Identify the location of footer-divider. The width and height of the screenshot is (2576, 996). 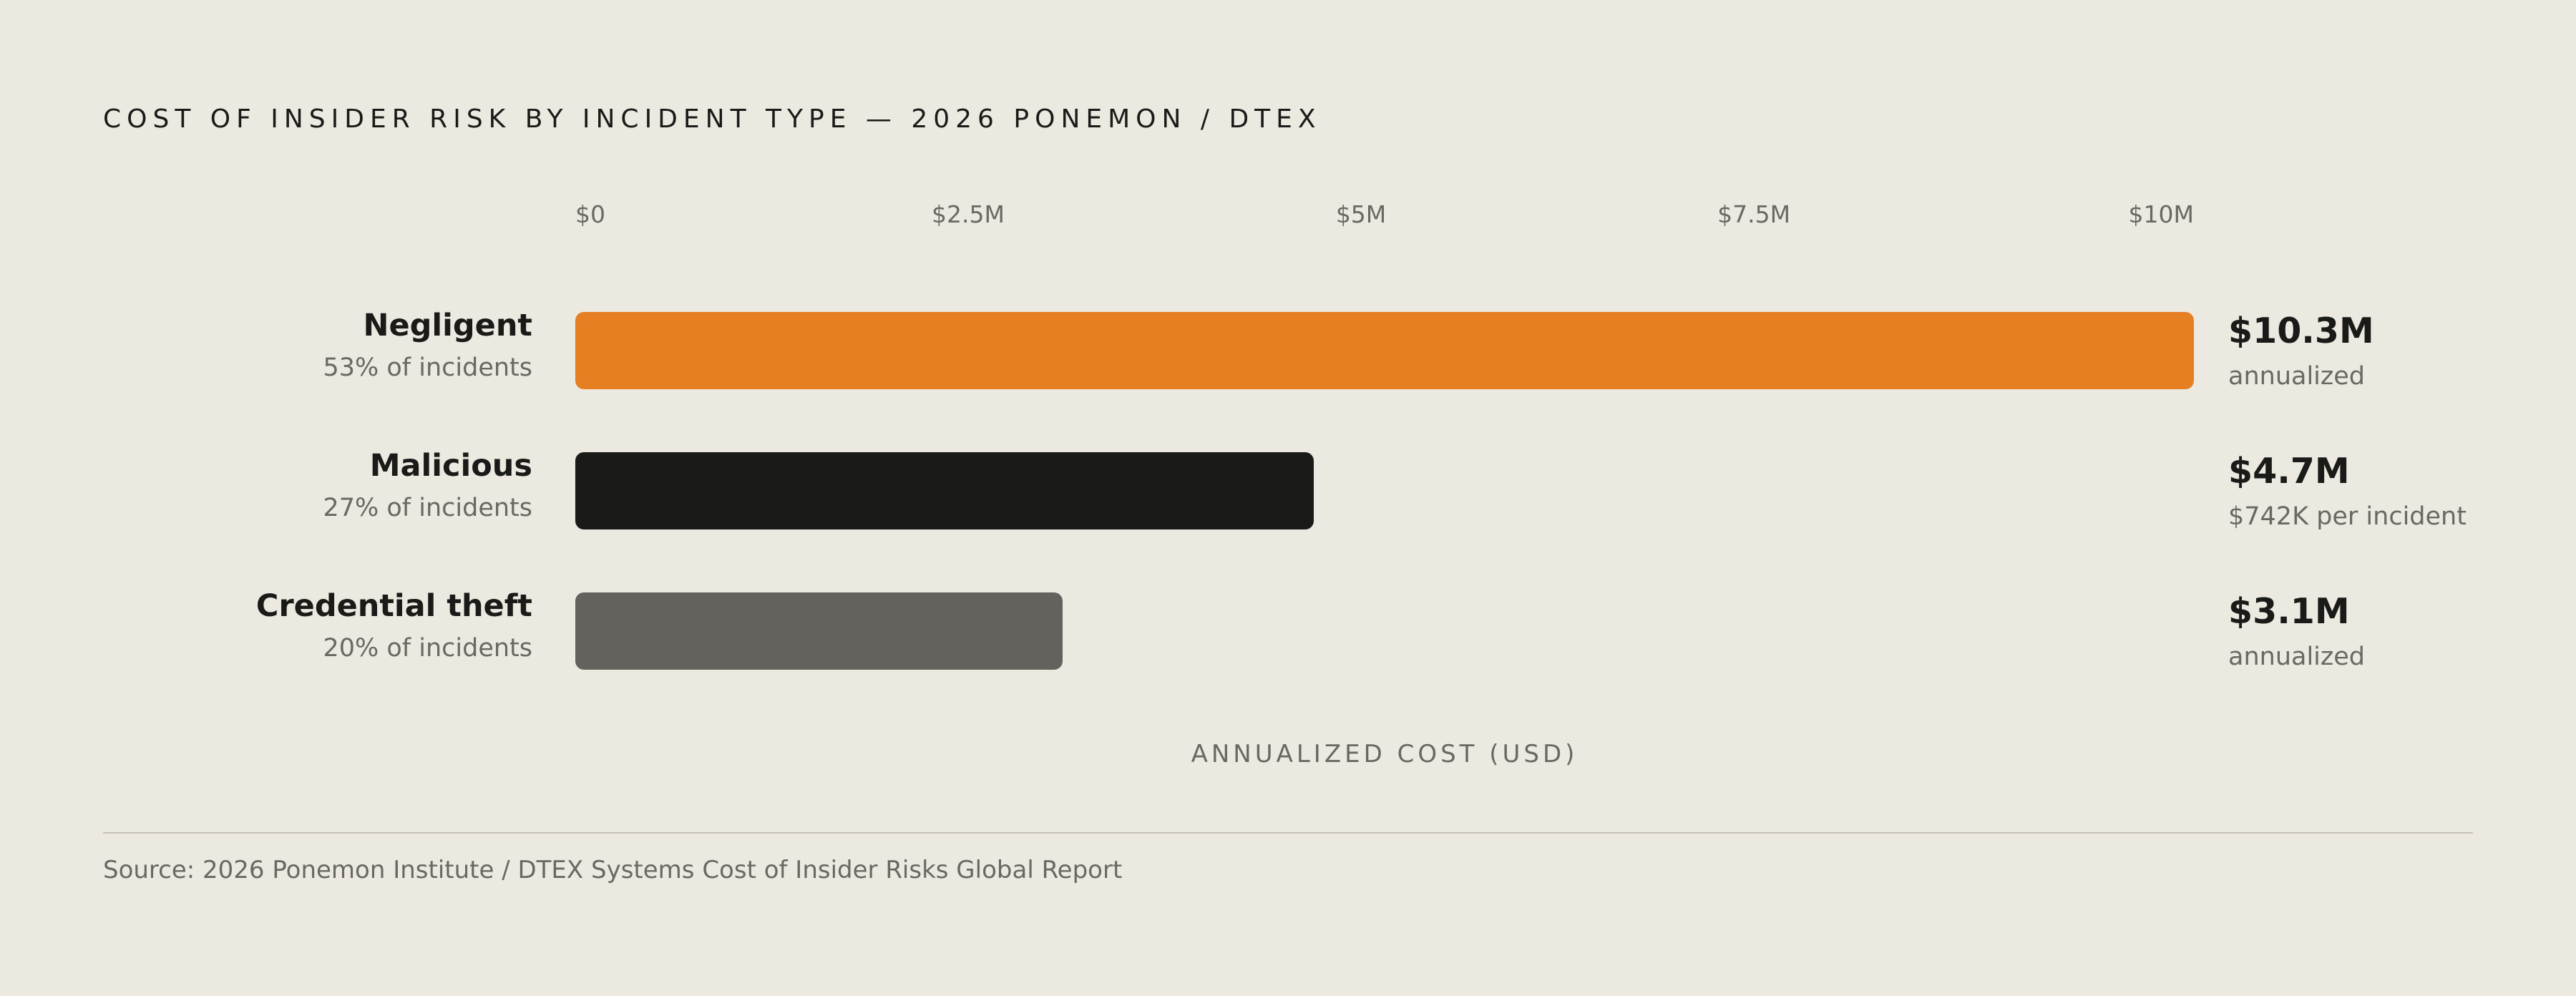
(1288, 833).